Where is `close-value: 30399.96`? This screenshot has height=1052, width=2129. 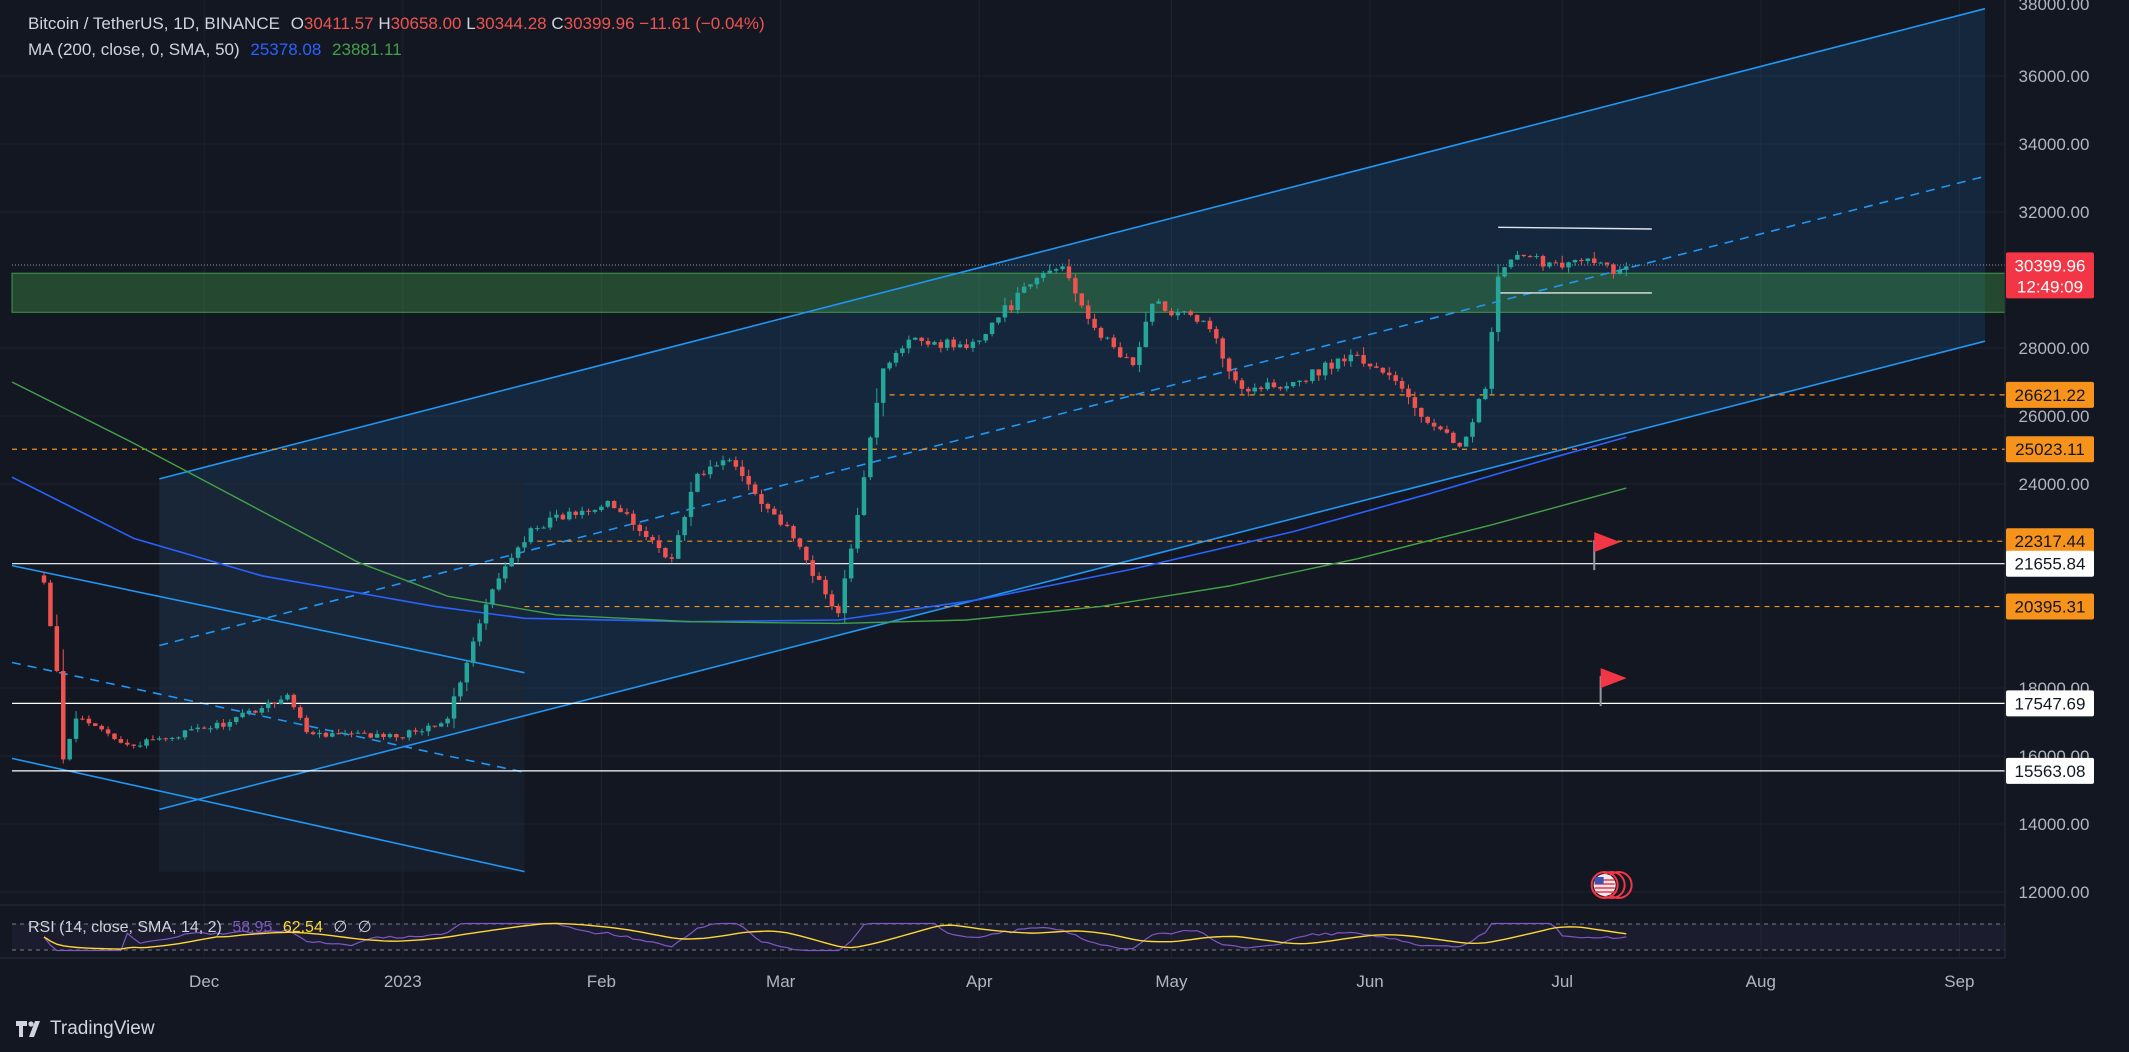 close-value: 30399.96 is located at coordinates (599, 23).